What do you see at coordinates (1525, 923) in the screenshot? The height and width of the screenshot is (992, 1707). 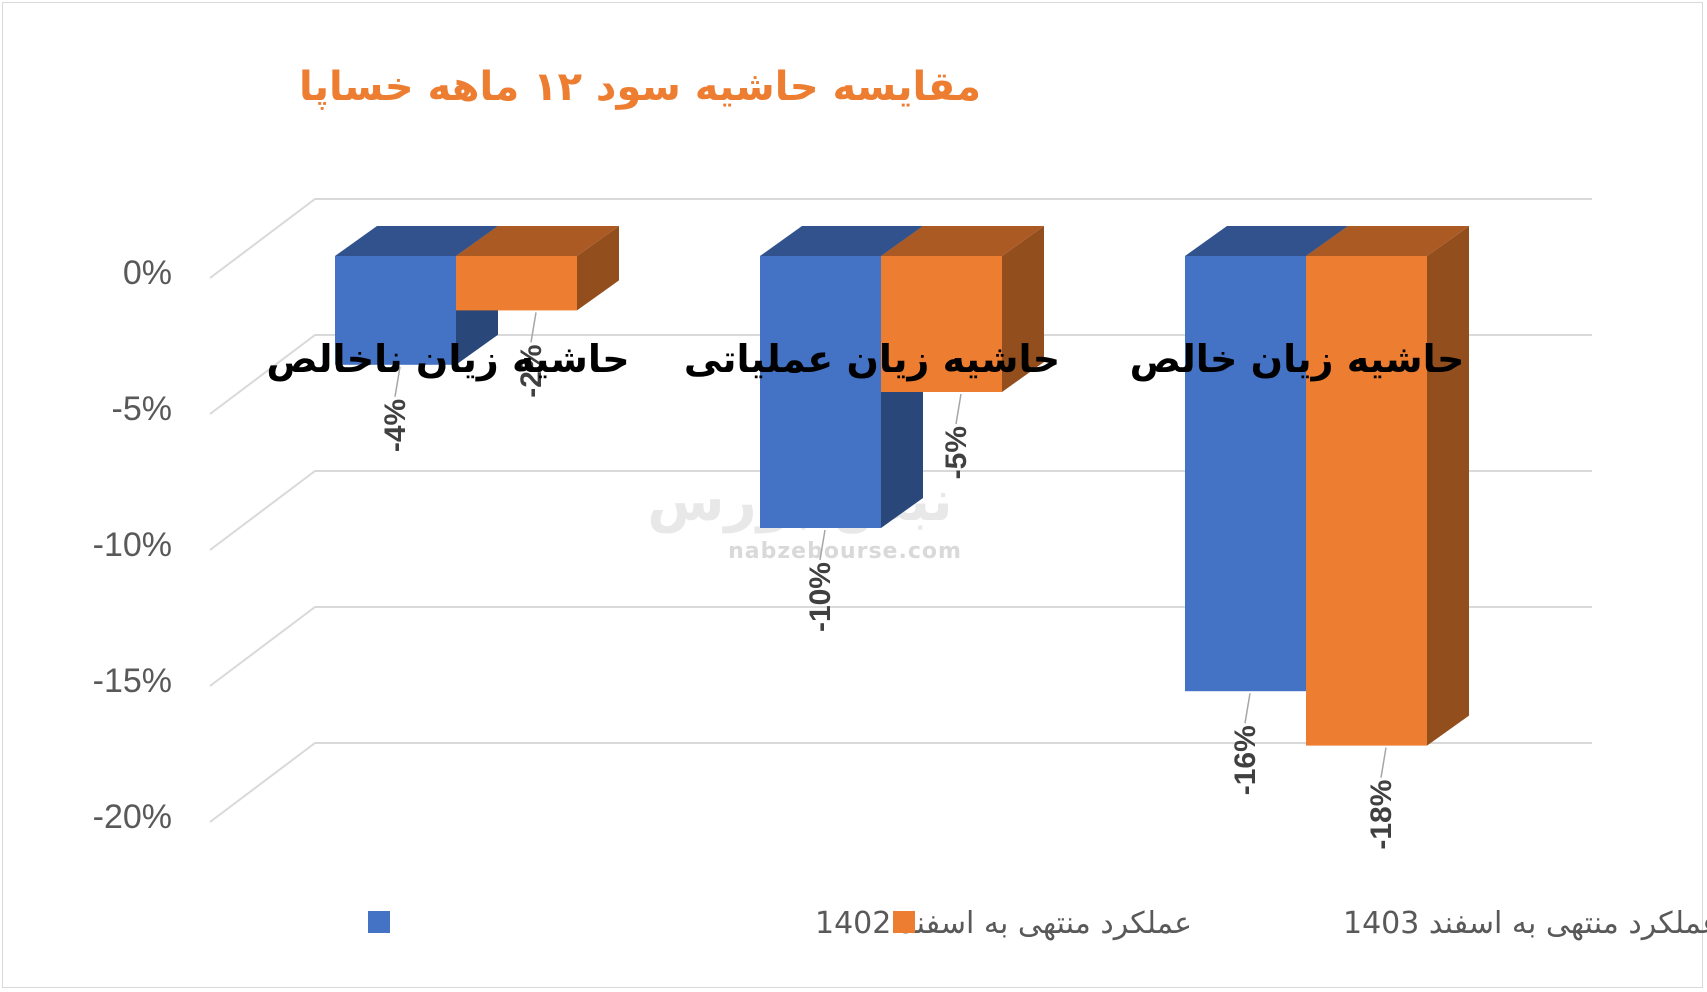 I see `legend-label: عملکرد منتهی به اسفند 1403` at bounding box center [1525, 923].